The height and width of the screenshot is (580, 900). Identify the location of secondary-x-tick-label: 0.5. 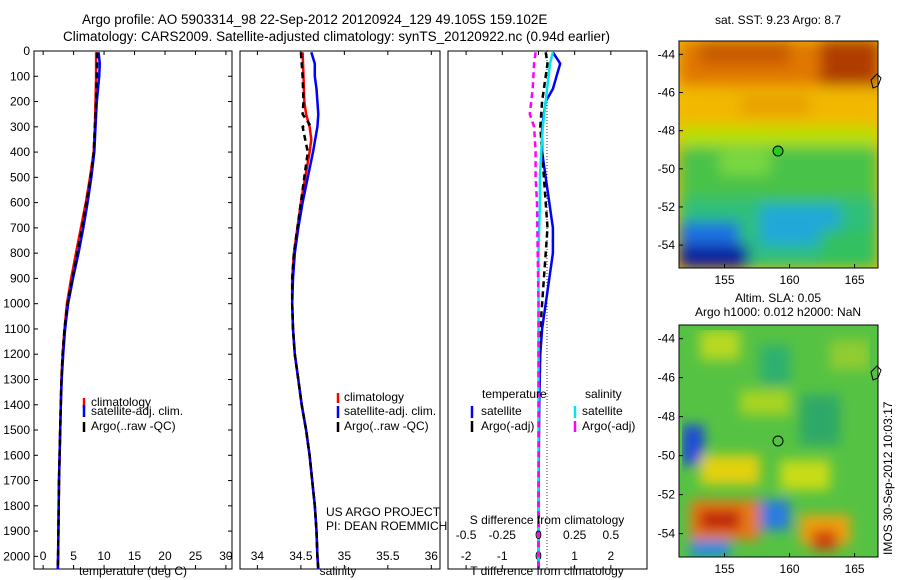
(610, 535).